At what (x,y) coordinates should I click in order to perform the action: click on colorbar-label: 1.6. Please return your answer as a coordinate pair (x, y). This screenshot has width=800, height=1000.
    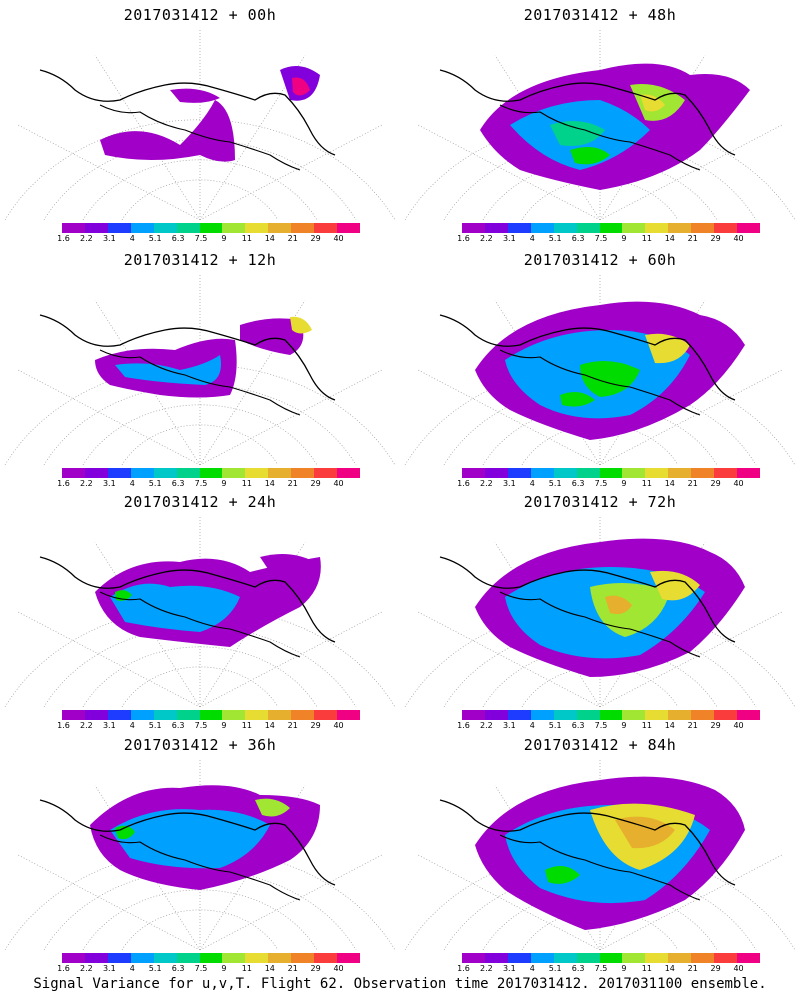
    Looking at the image, I should click on (463, 968).